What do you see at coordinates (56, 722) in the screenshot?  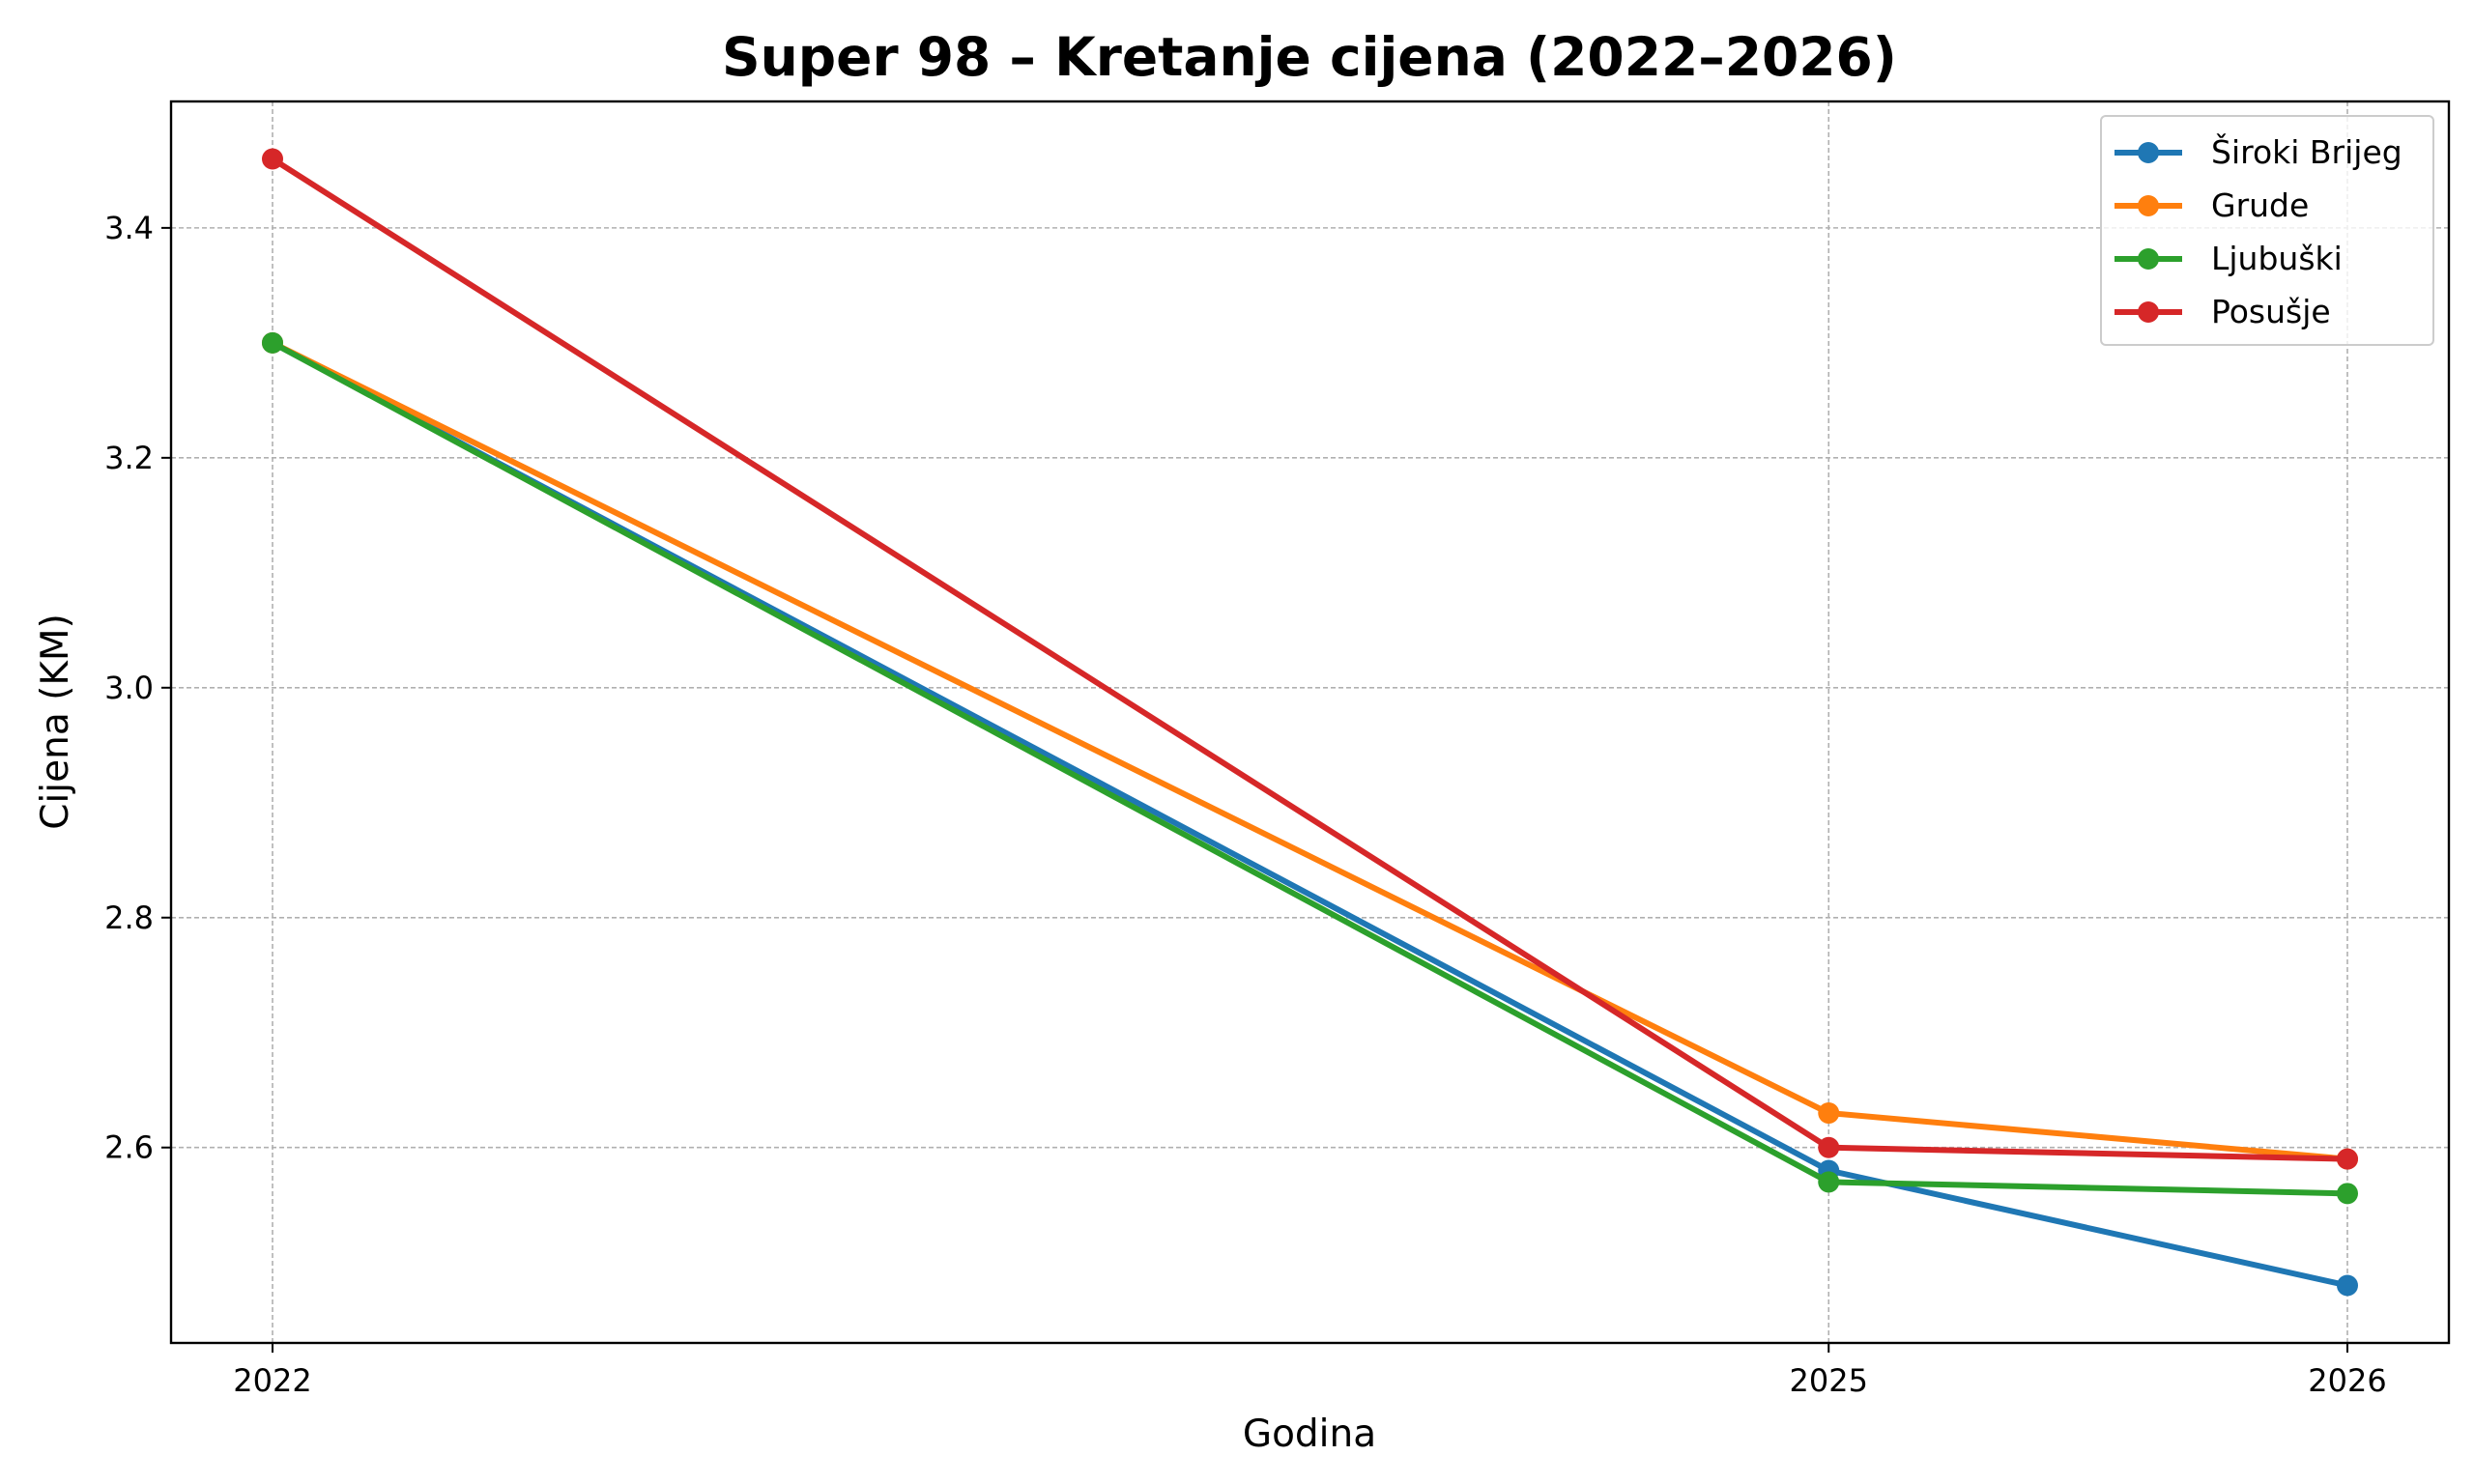 I see `y-axis-label: Cijena (KM)` at bounding box center [56, 722].